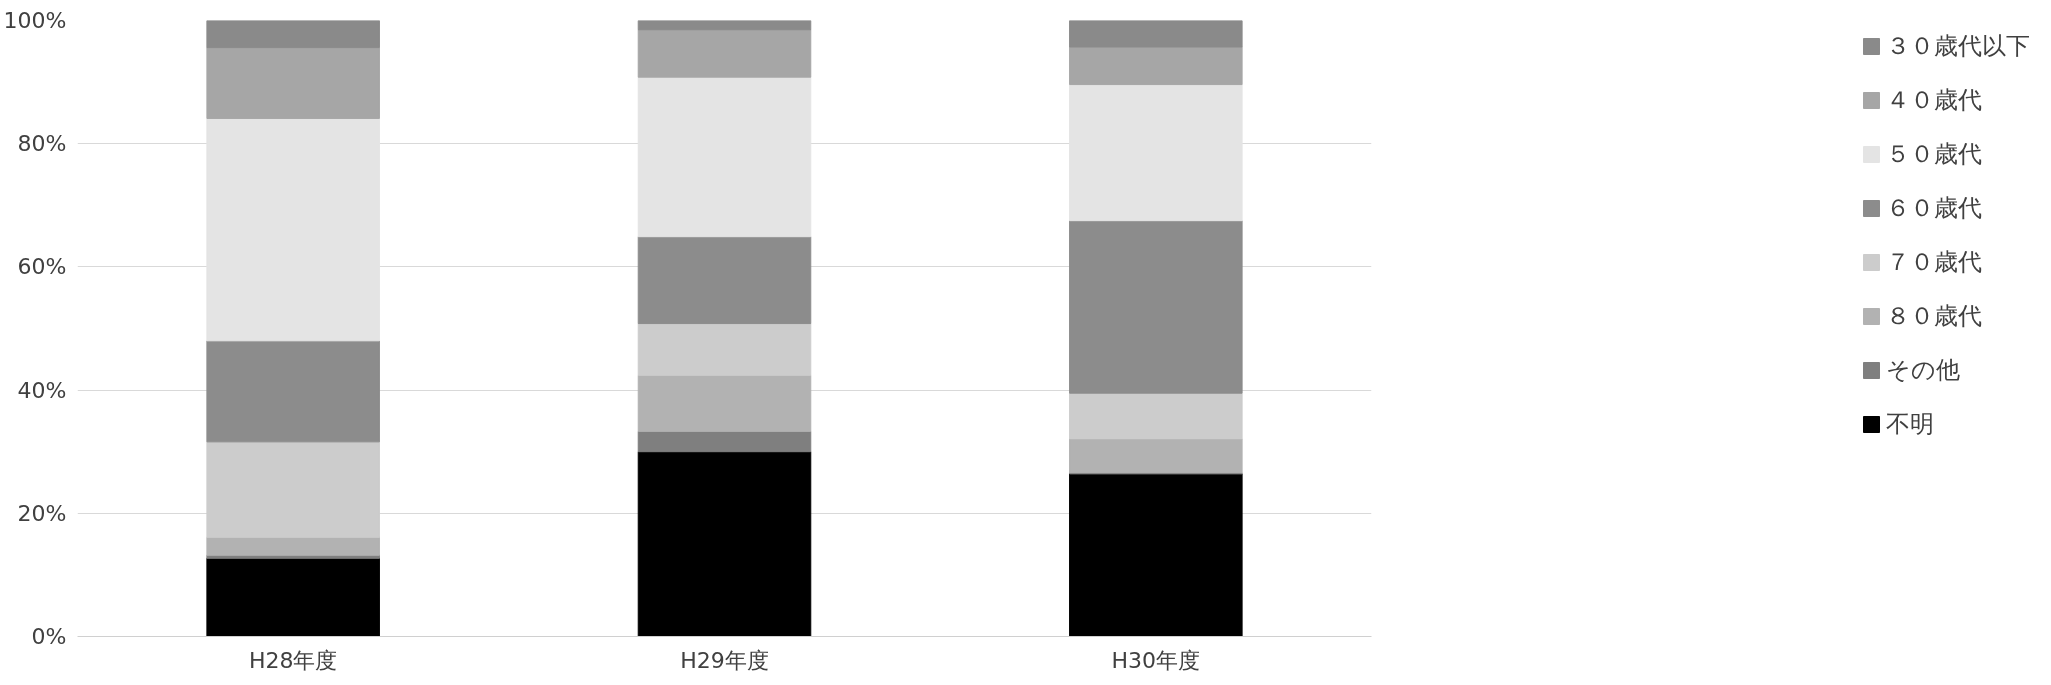 The image size is (2051, 685). I want to click on legend-label: ７０歳代, so click(1934, 262).